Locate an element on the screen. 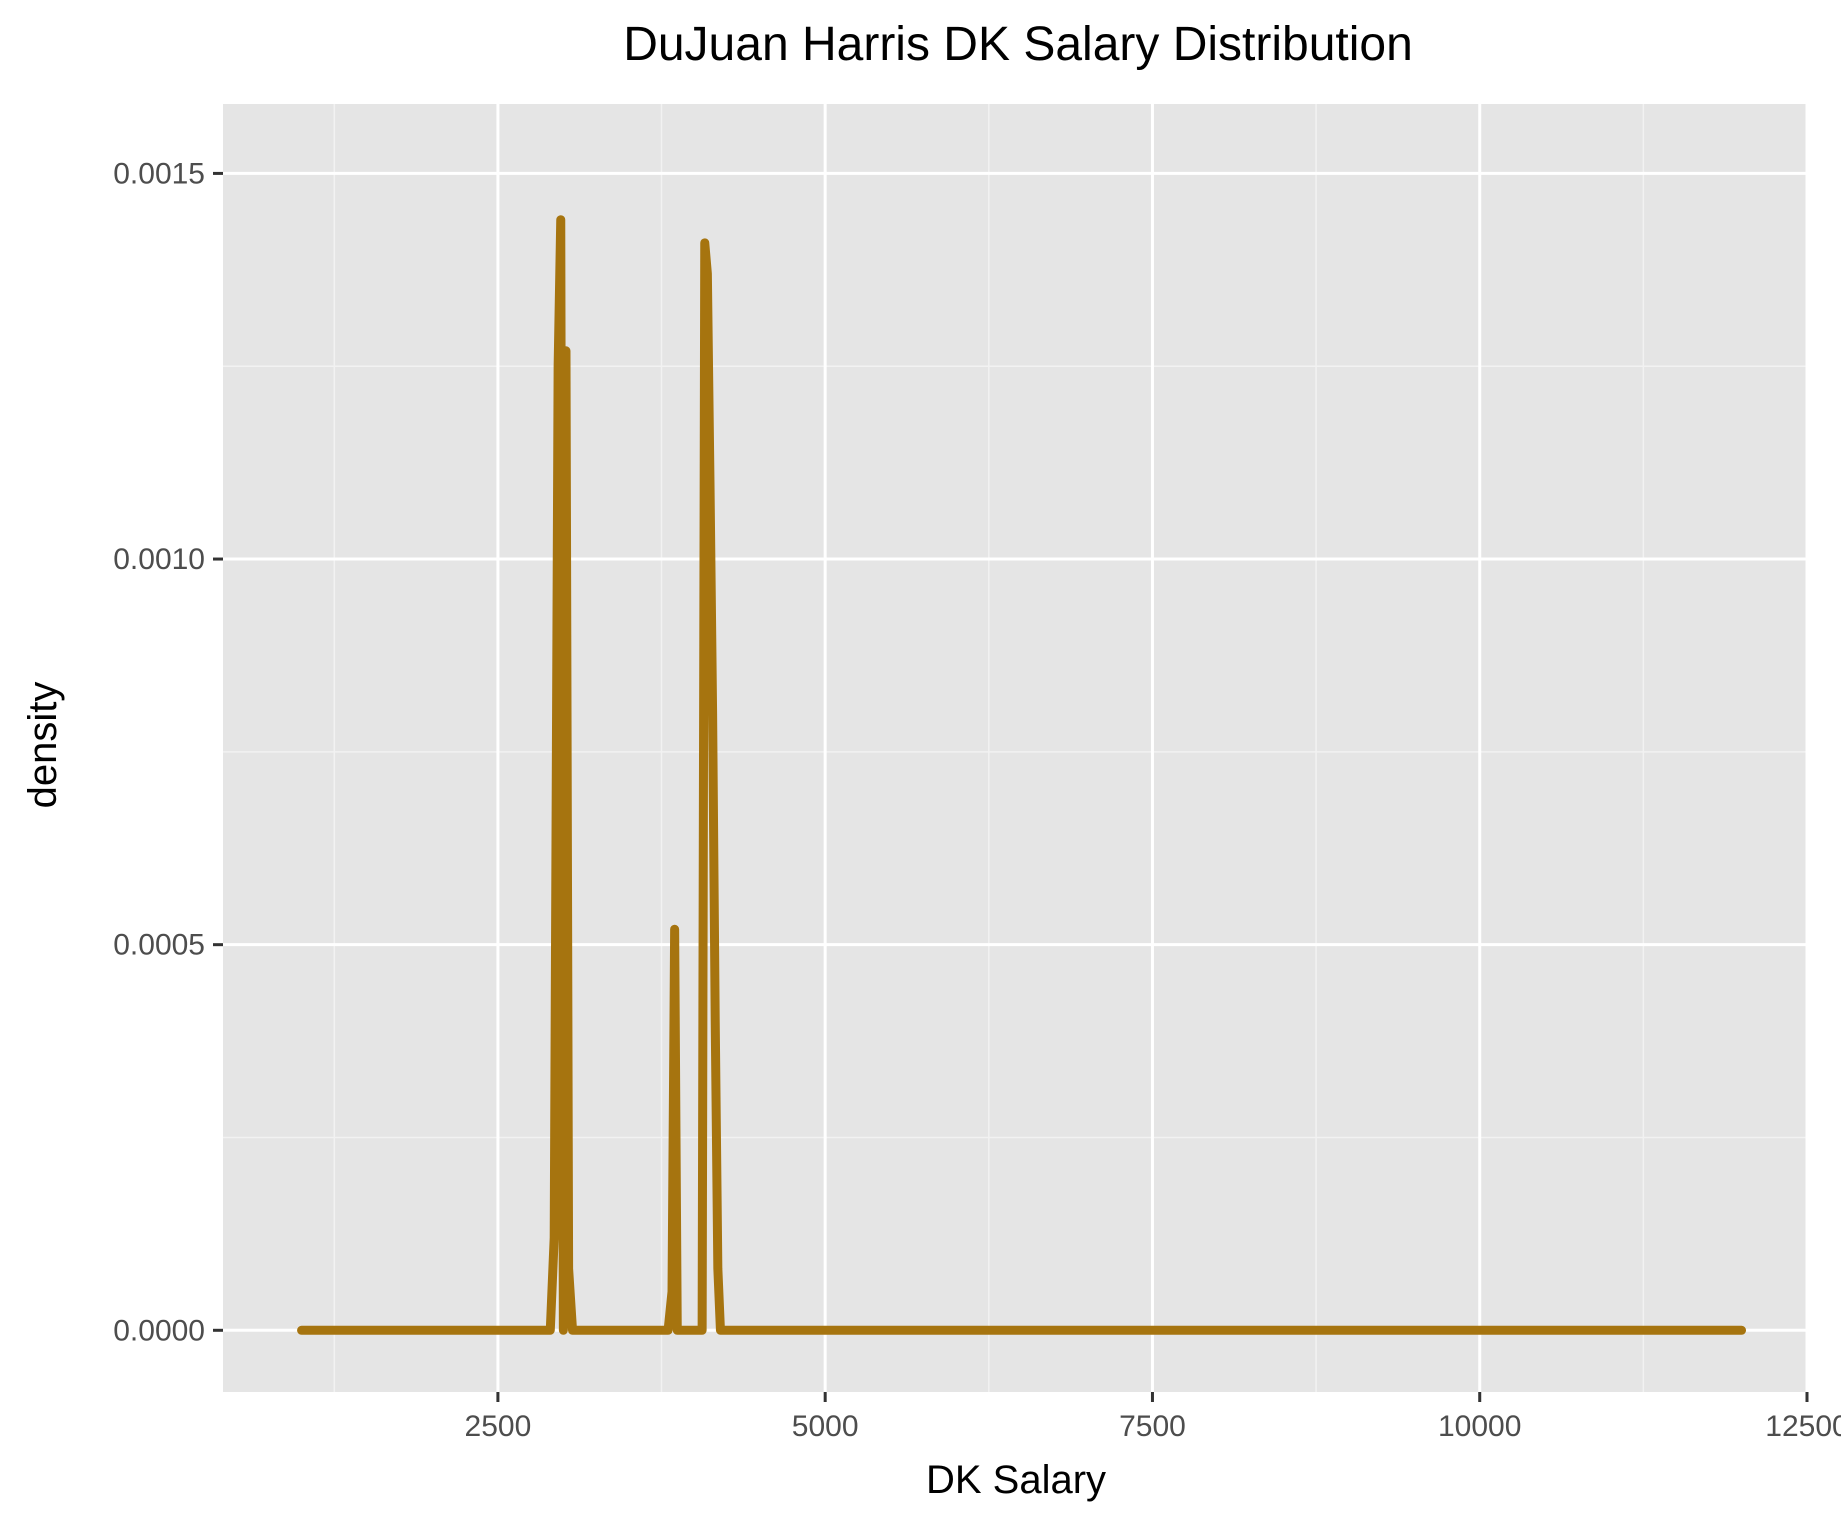  x-axis-ticks is located at coordinates (1152, 1397).